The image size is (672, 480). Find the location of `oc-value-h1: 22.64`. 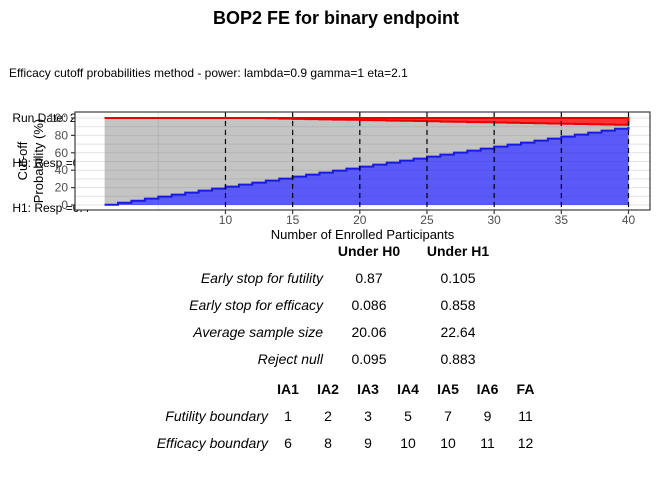

oc-value-h1: 22.64 is located at coordinates (458, 332).